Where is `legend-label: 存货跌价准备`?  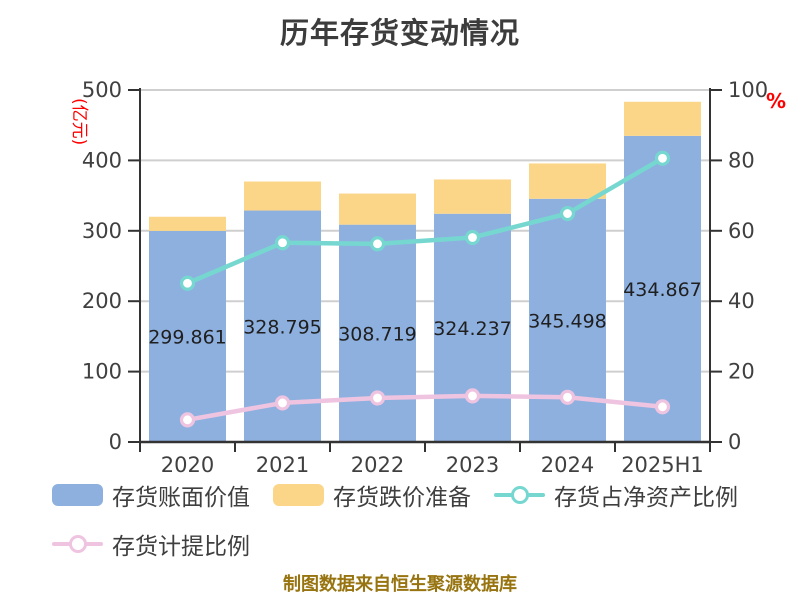
legend-label: 存货跌价准备 is located at coordinates (402, 498).